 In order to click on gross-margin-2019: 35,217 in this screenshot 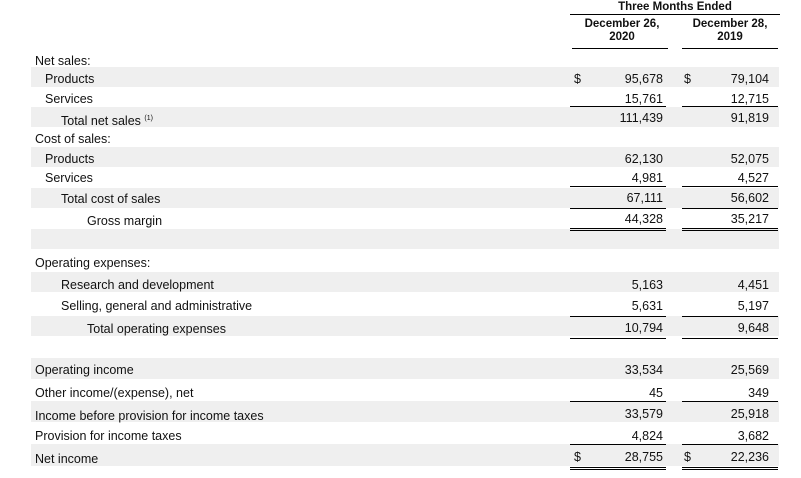, I will do `click(749, 219)`.